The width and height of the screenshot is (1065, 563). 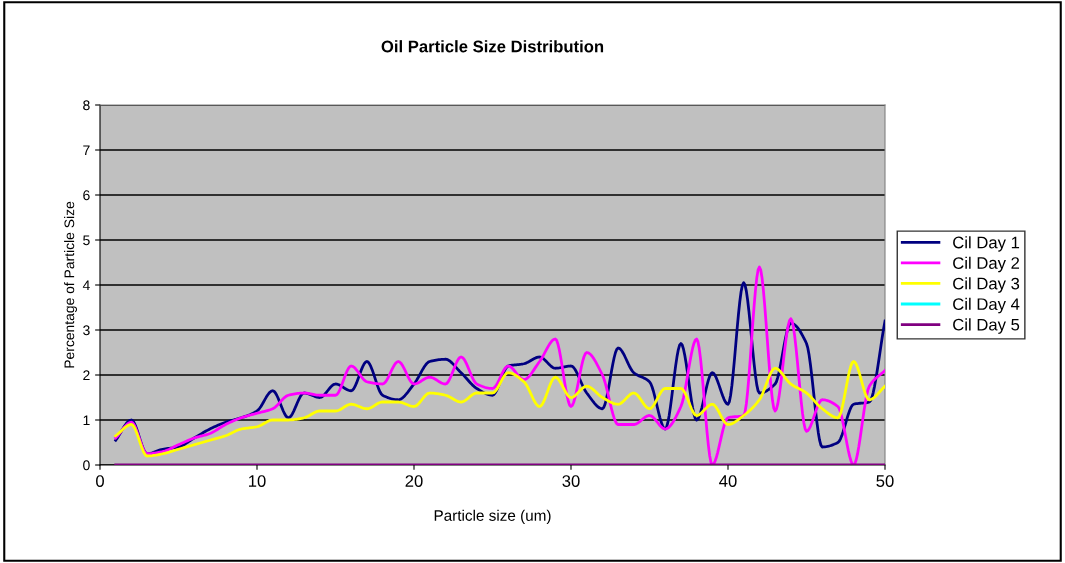 I want to click on y-tick-label: 2, so click(x=86, y=375).